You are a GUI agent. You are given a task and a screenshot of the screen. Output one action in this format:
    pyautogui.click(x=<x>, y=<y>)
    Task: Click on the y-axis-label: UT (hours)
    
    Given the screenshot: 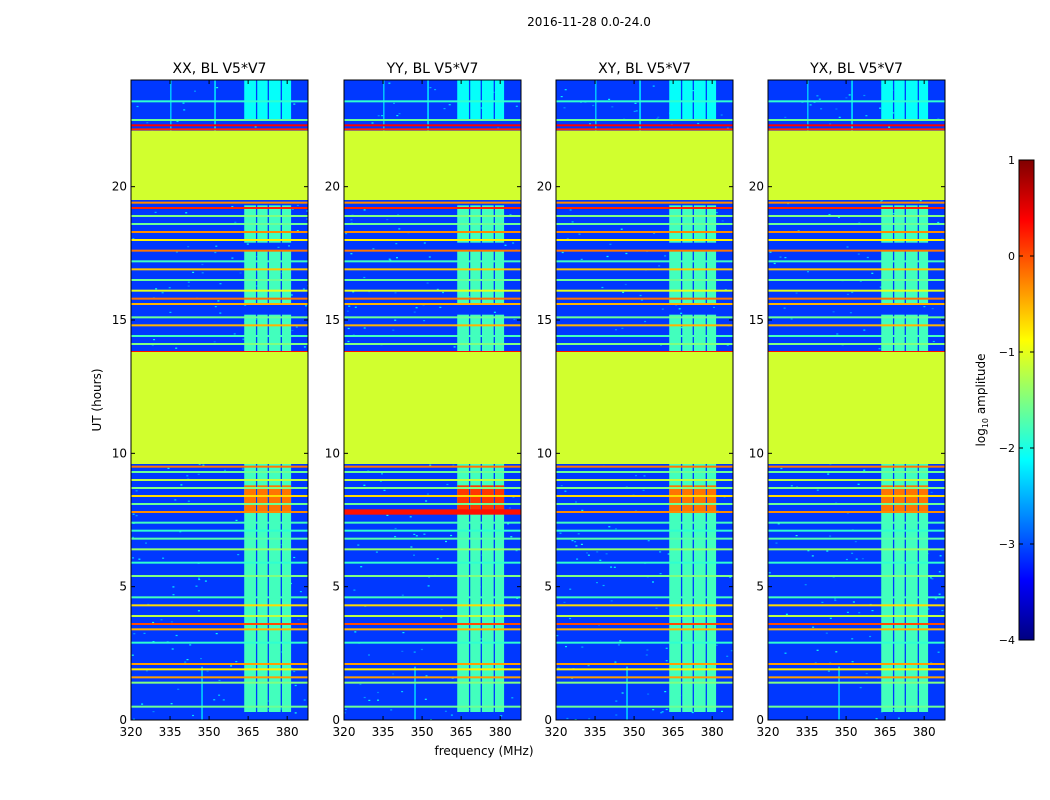 What is the action you would take?
    pyautogui.click(x=97, y=399)
    